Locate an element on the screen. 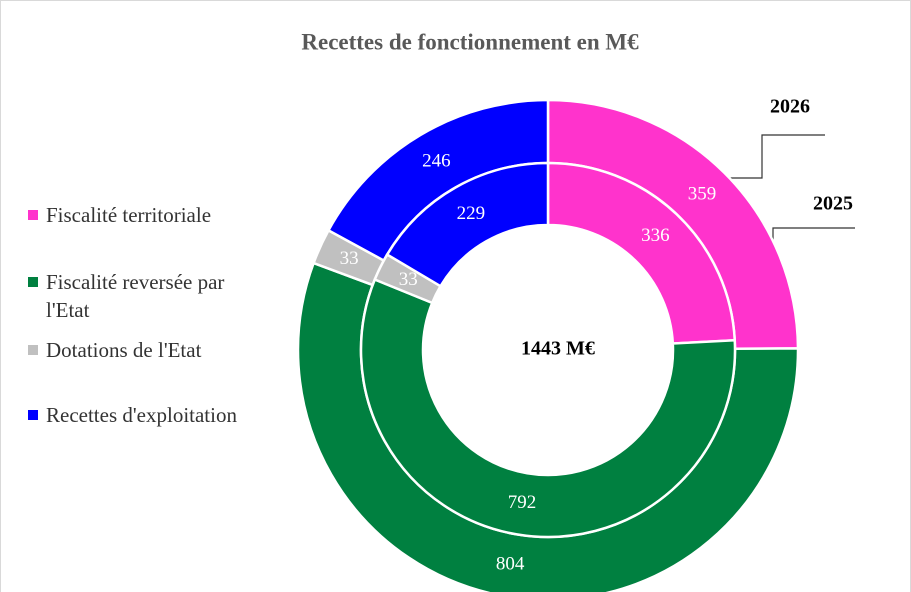 This screenshot has height=592, width=911. legend-item: Dotations de l'Etat is located at coordinates (162, 350).